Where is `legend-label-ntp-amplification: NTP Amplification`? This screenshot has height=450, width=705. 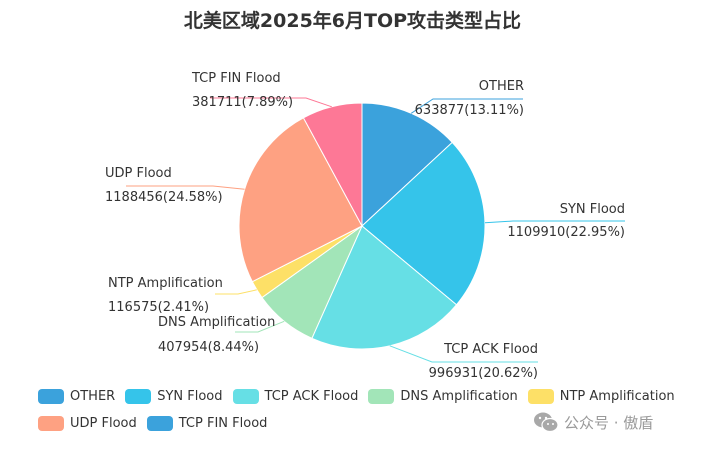 legend-label-ntp-amplification: NTP Amplification is located at coordinates (617, 396).